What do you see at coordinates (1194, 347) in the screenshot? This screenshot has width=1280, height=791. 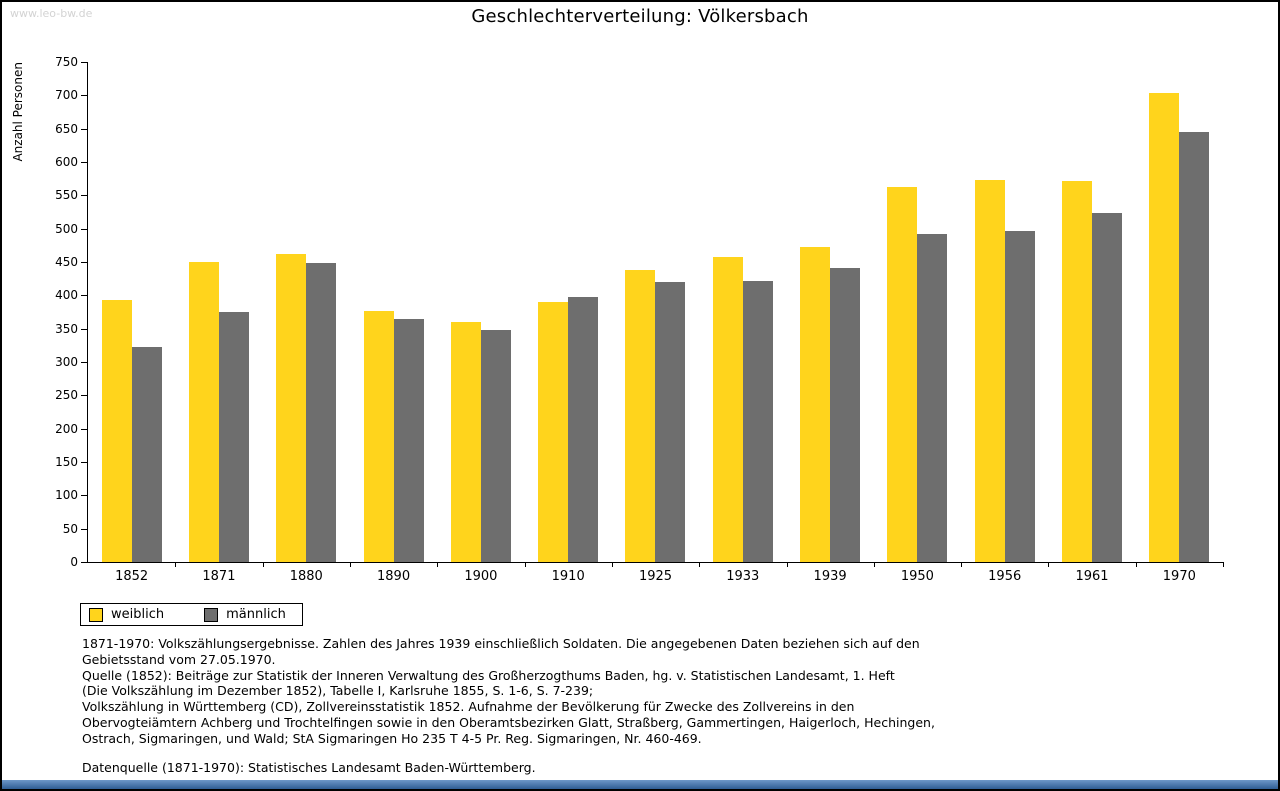 I see `bar-maennlich-1970` at bounding box center [1194, 347].